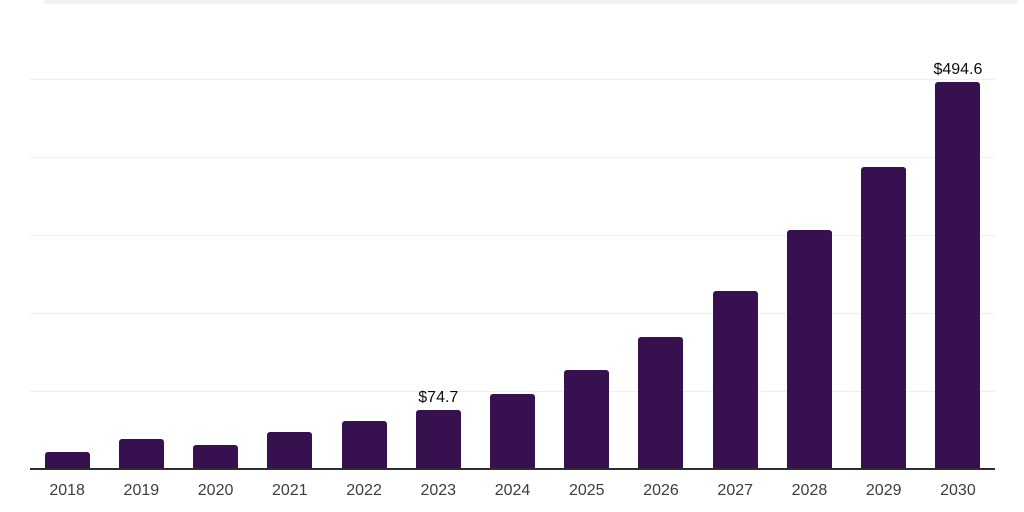 The image size is (1024, 512). I want to click on bar-slot-2020, so click(215, 445).